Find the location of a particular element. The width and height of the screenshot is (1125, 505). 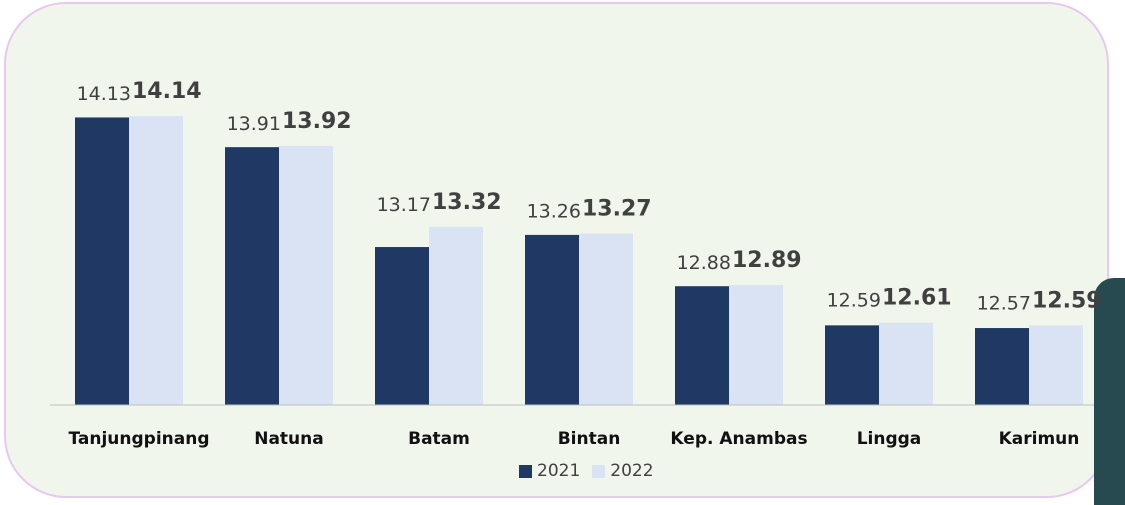

legend-label-2022: 2022 is located at coordinates (632, 471).